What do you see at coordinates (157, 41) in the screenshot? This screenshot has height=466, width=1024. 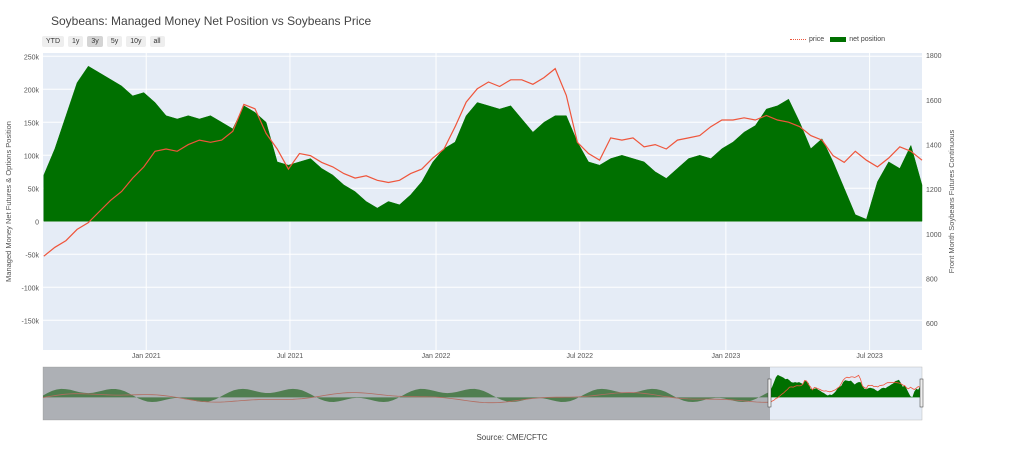 I see `range-button-all: all` at bounding box center [157, 41].